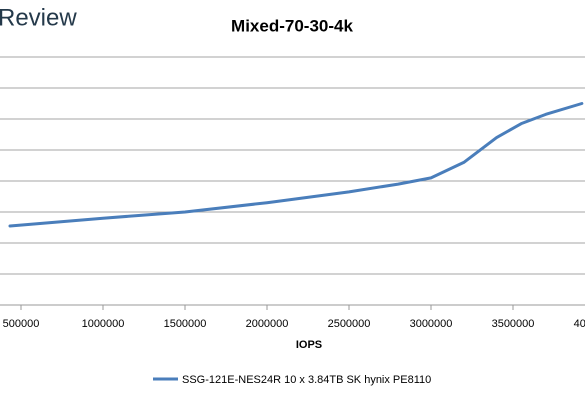 This screenshot has height=406, width=585. I want to click on brand: Review, so click(38, 17).